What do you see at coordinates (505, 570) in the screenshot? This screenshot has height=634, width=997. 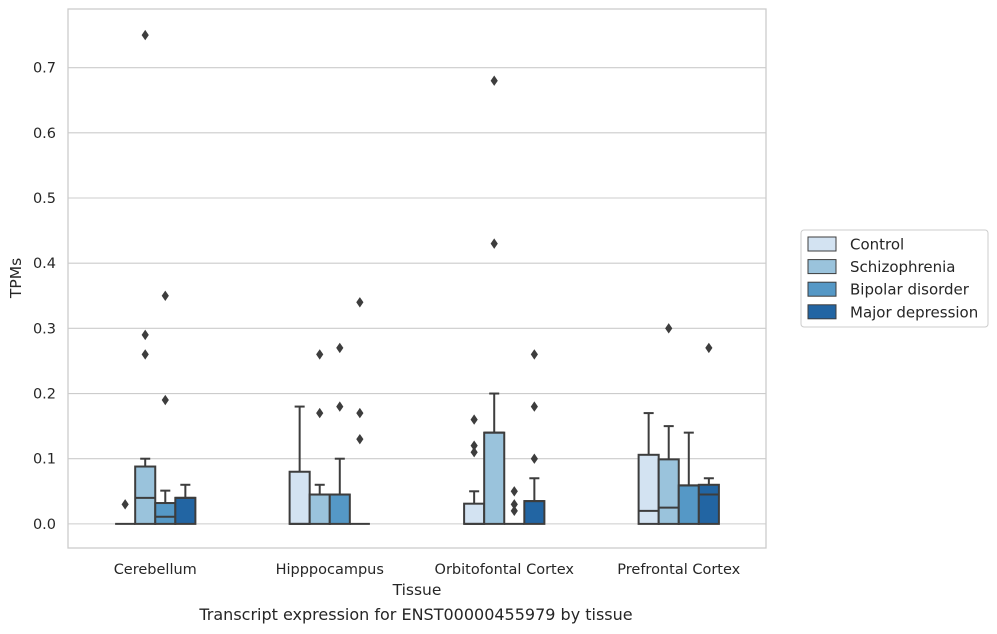 I see `x-tick-label: Orbitofontal Cortex` at bounding box center [505, 570].